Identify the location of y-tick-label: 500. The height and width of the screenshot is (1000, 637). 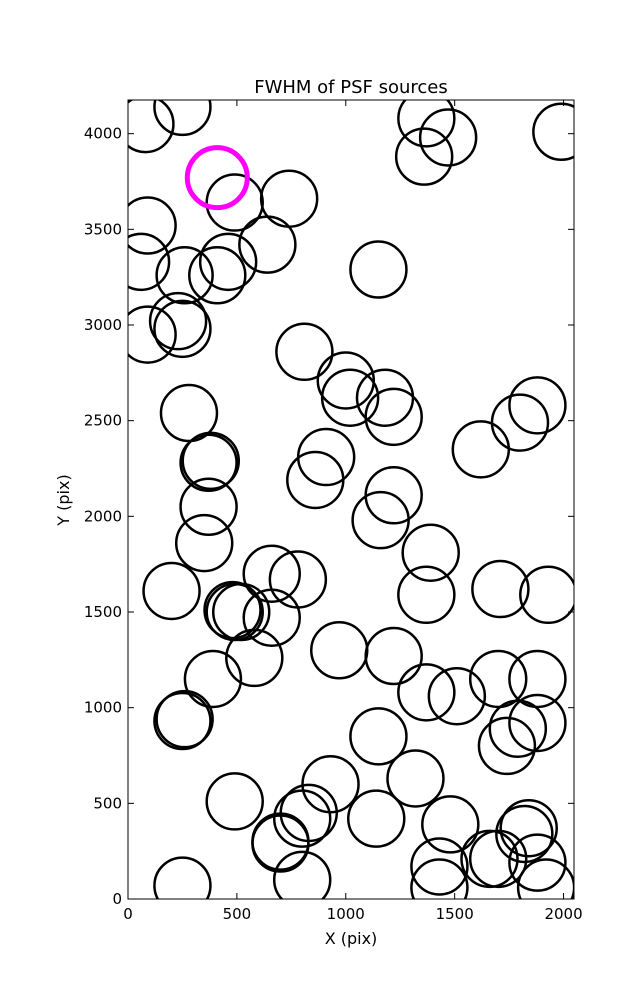
(107, 803).